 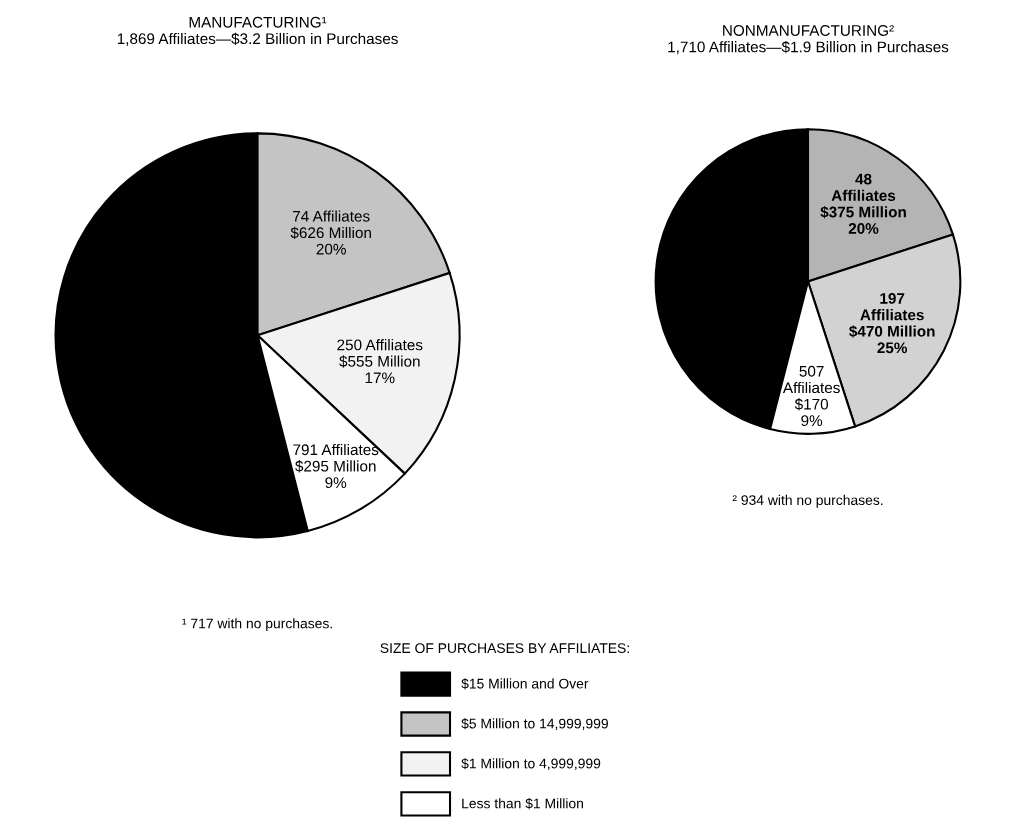 What do you see at coordinates (257, 625) in the screenshot?
I see `text: ¹ 717 with no purchases.` at bounding box center [257, 625].